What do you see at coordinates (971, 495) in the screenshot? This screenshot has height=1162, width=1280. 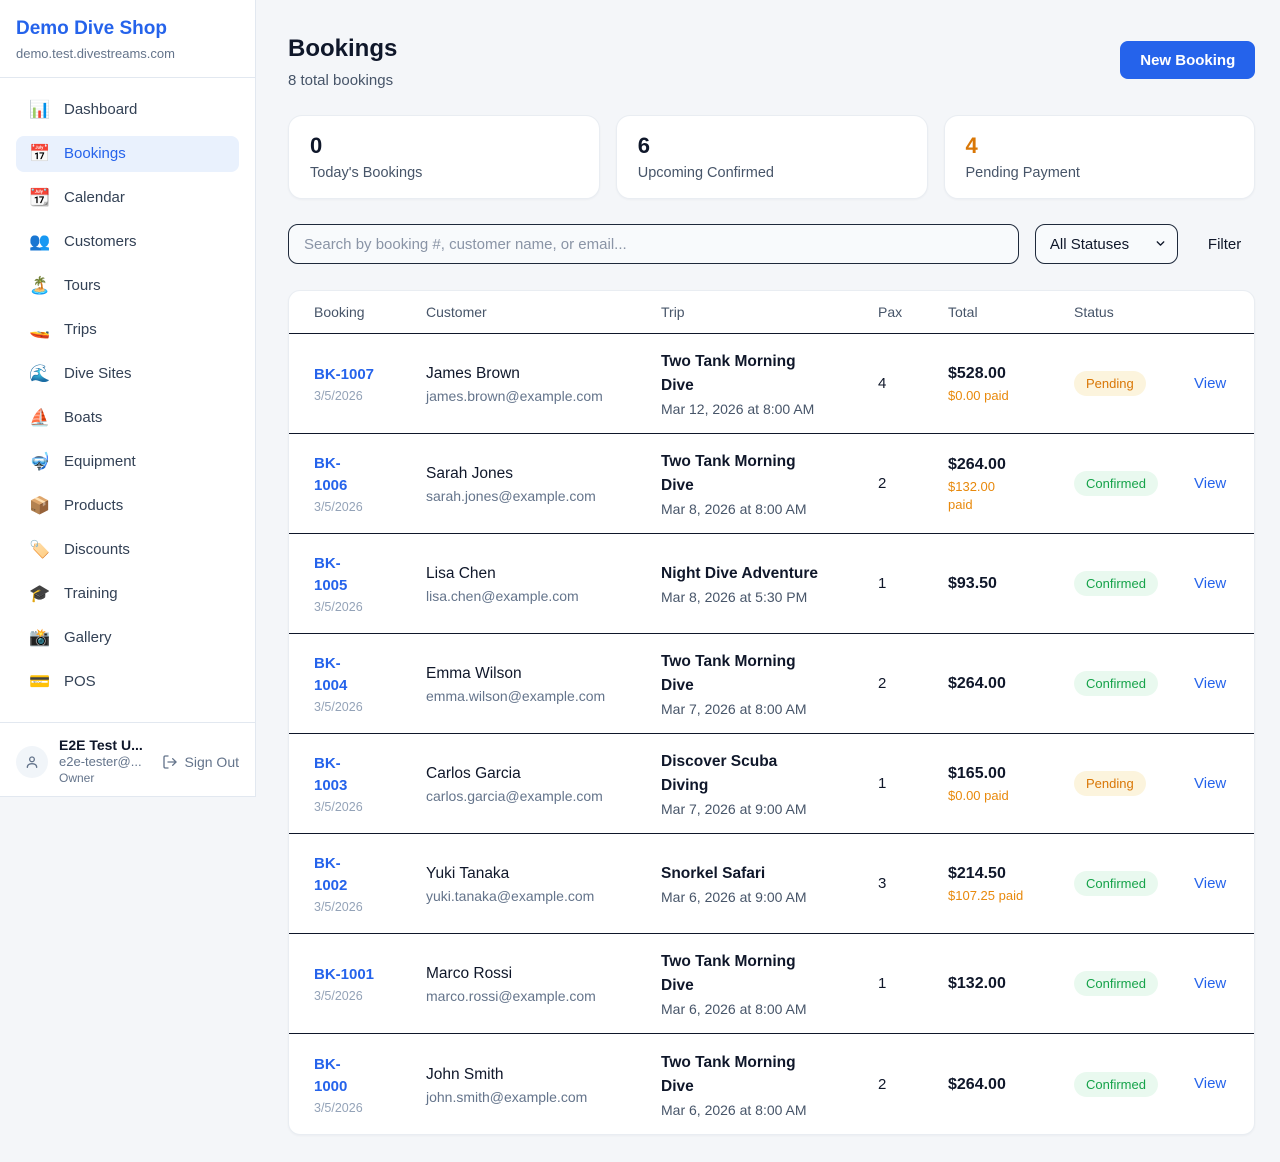 I see `paid-amount: $132.00 paid` at bounding box center [971, 495].